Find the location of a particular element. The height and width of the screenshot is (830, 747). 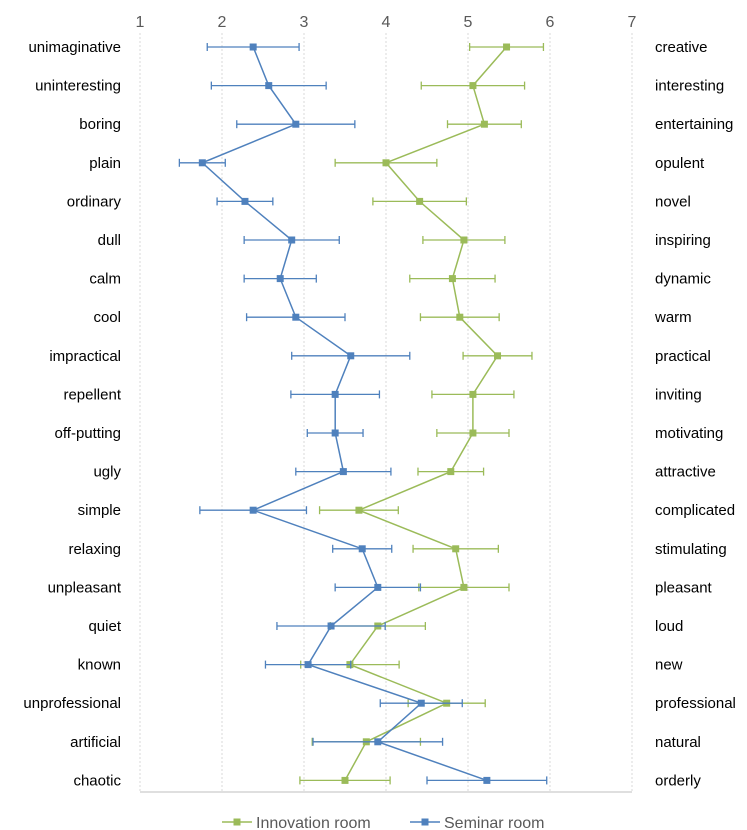

x-axis-ticks: 1 2 3 4 5 6 7 is located at coordinates (386, 22).